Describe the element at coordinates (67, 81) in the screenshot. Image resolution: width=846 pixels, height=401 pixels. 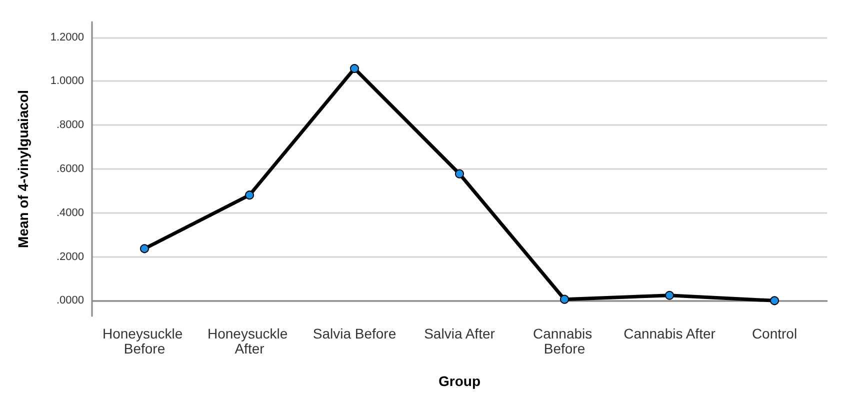
I see `y-tick-label: 1.0000` at that location.